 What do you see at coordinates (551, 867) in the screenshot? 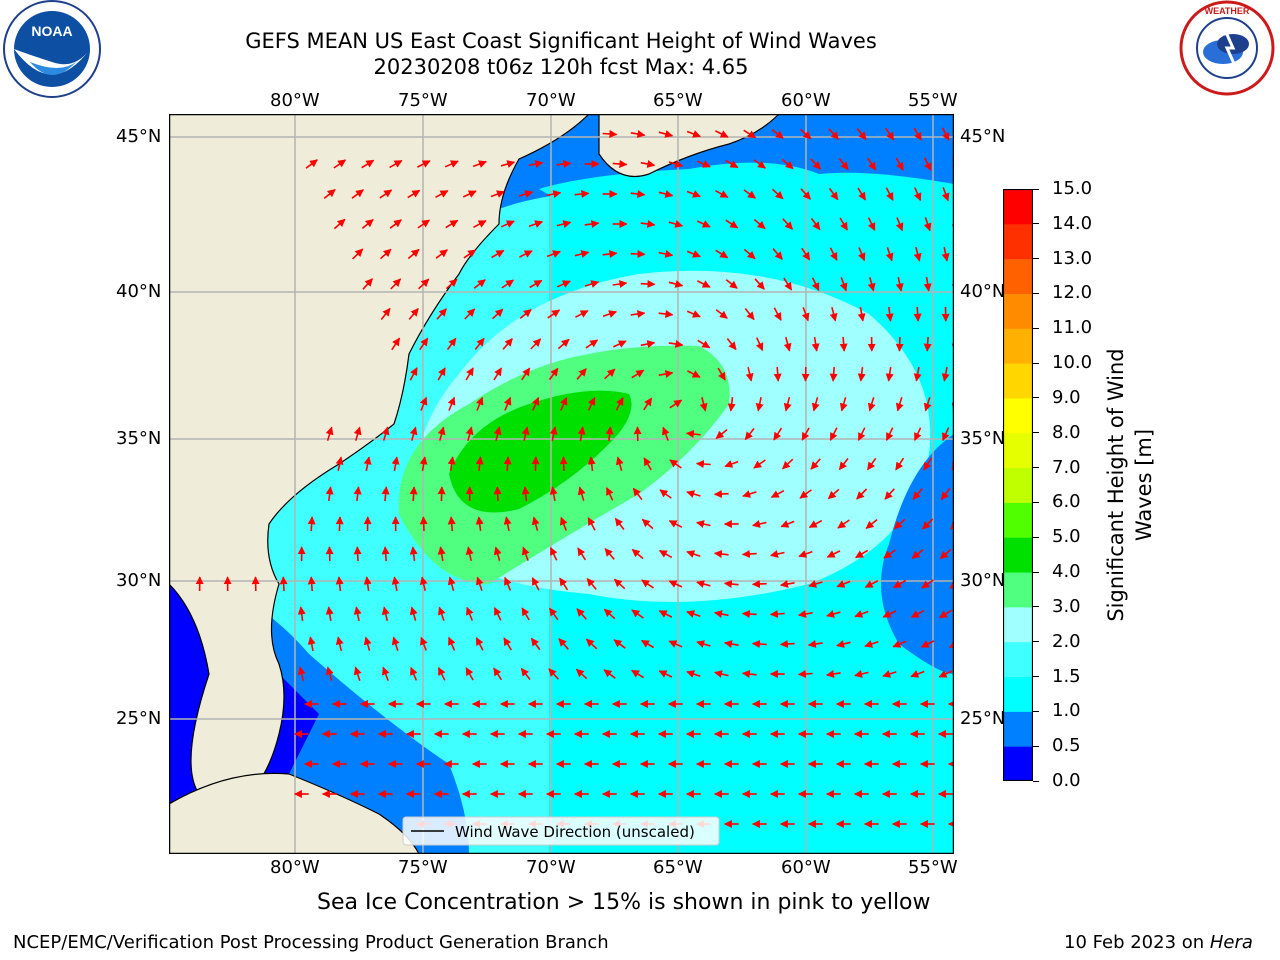
I see `lon-label-70w-bottom: 70°W` at bounding box center [551, 867].